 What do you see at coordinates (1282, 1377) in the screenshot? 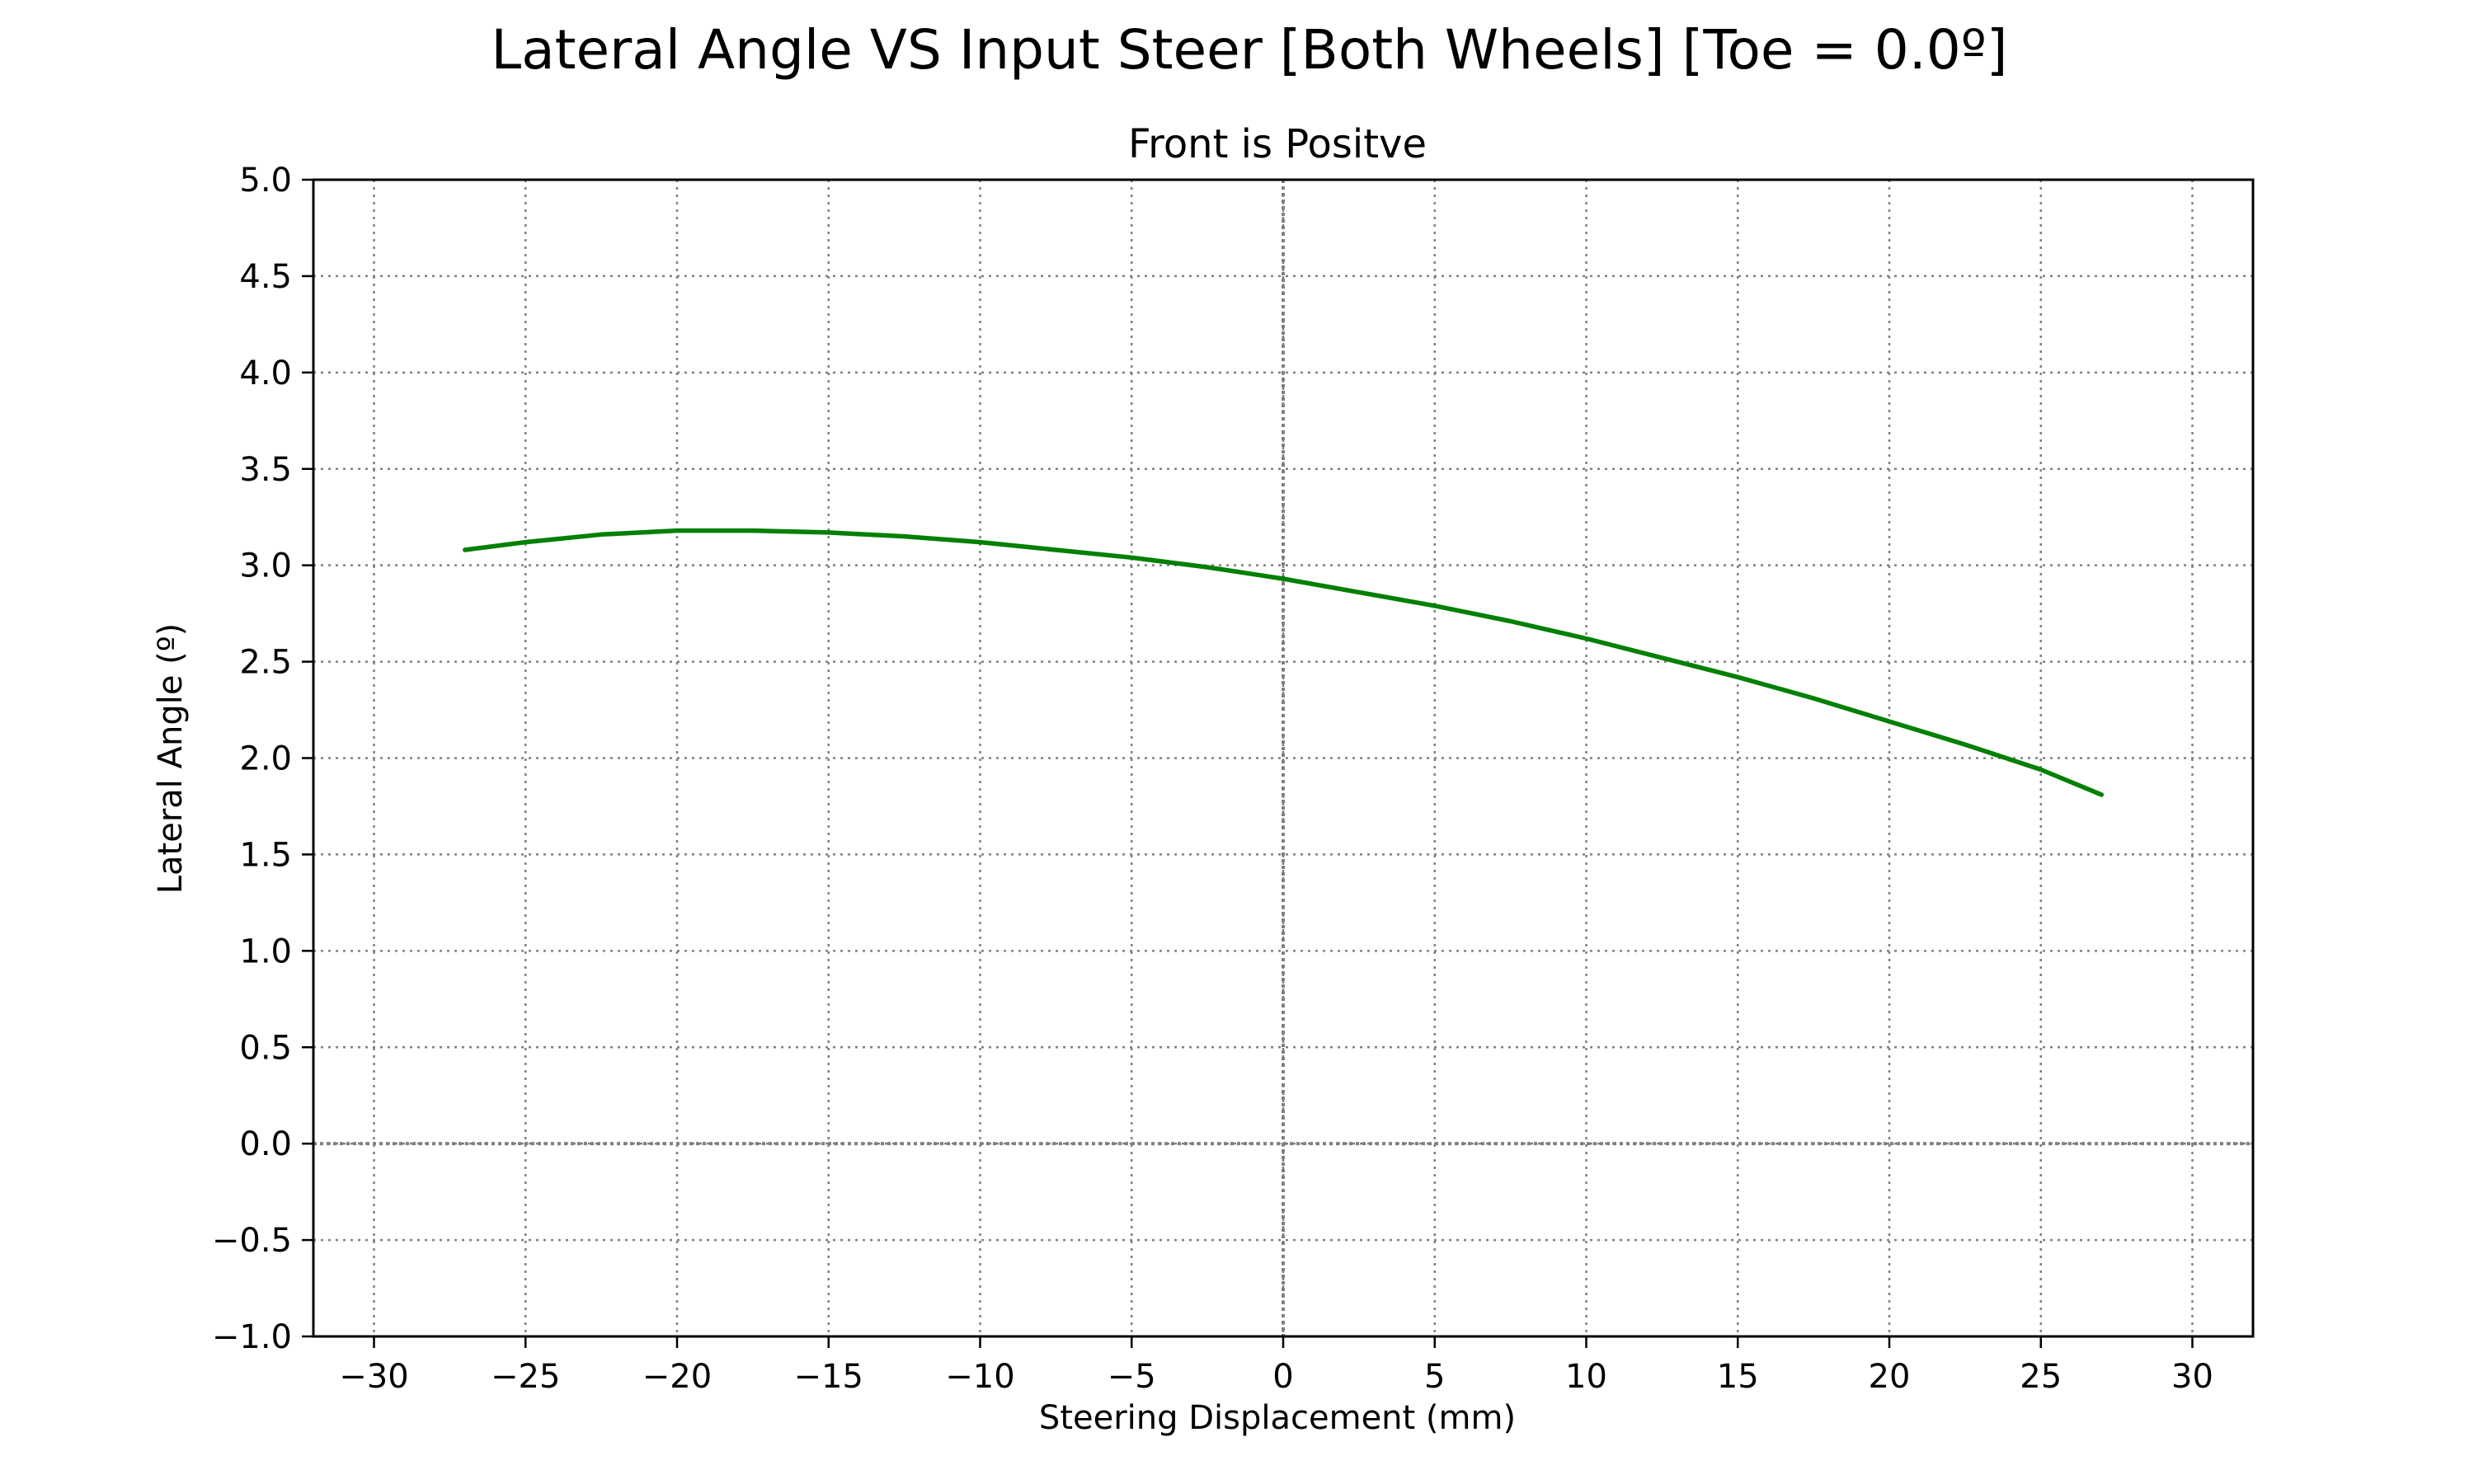
I see `x-tick-label: 0` at bounding box center [1282, 1377].